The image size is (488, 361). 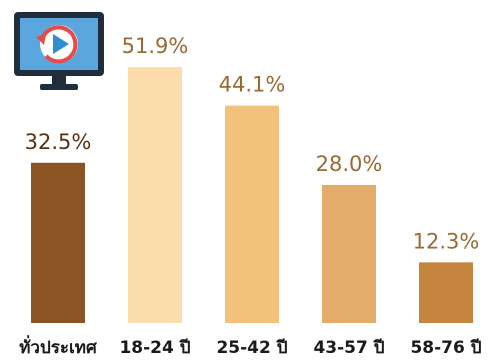 What do you see at coordinates (348, 347) in the screenshot?
I see `category-label-3: 43-57 ปี` at bounding box center [348, 347].